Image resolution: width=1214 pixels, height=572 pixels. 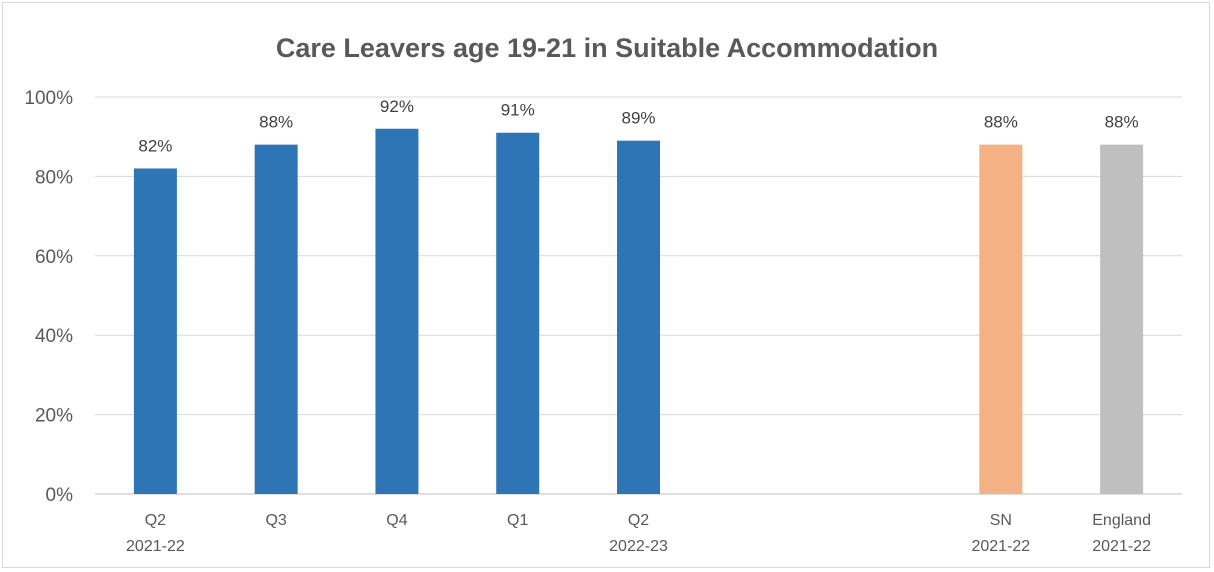 What do you see at coordinates (397, 106) in the screenshot?
I see `data-label: 92%` at bounding box center [397, 106].